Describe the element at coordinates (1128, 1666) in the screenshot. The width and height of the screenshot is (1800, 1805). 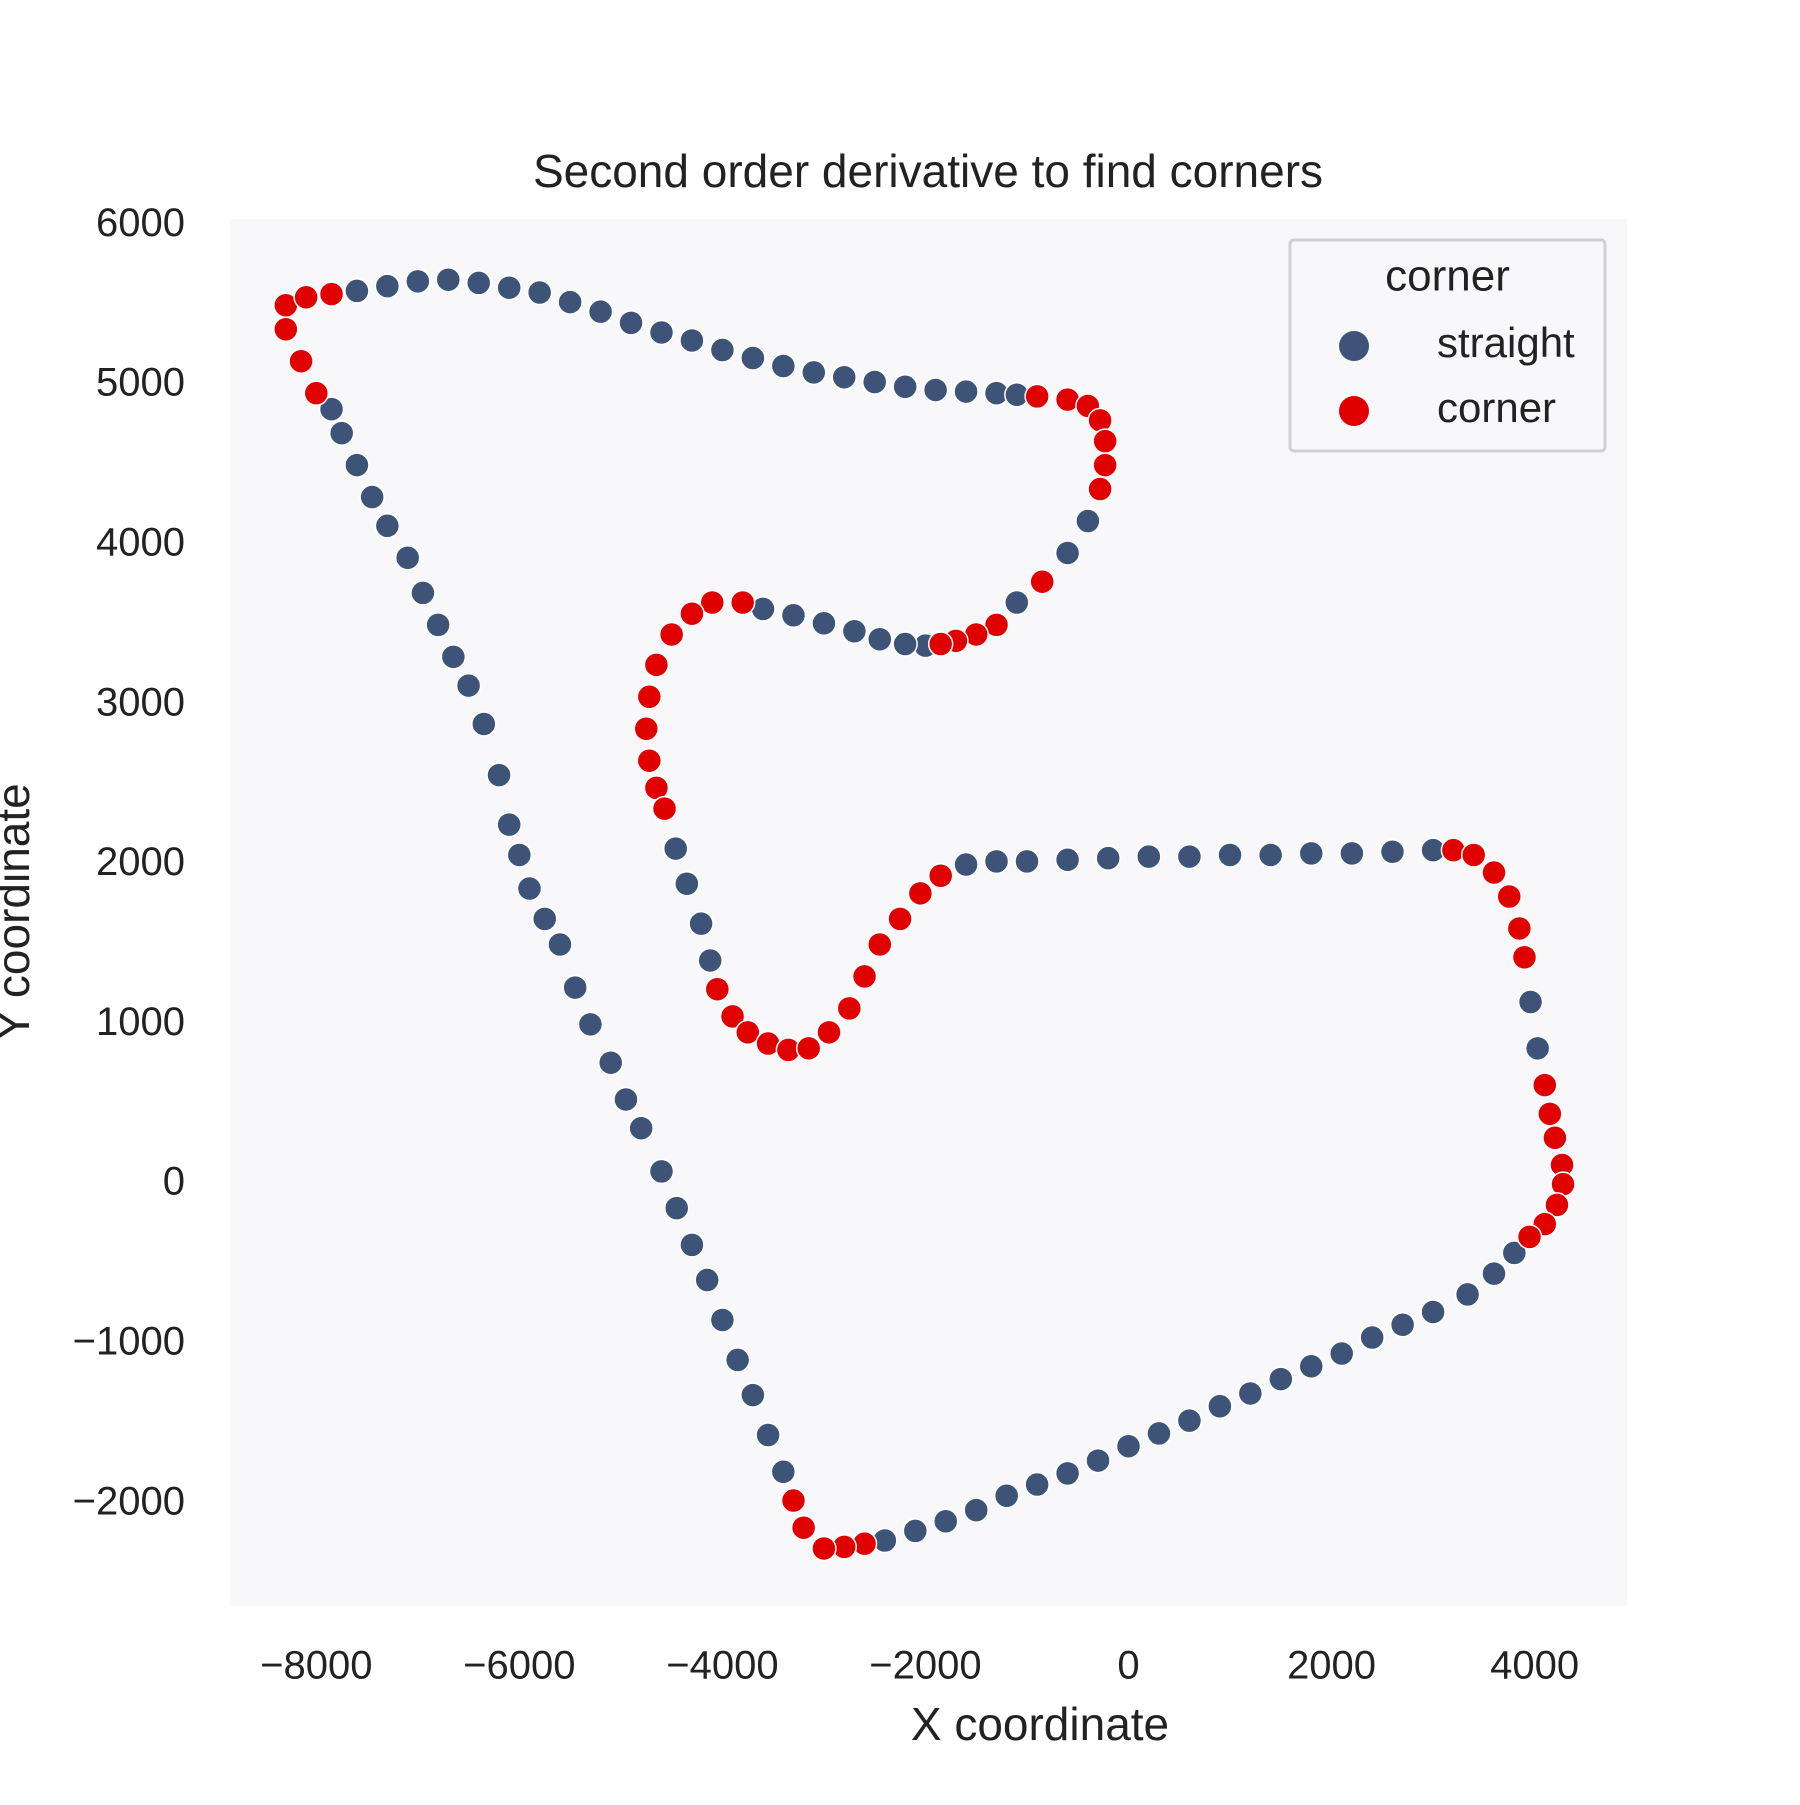
I see `x-tick-label: 0` at that location.